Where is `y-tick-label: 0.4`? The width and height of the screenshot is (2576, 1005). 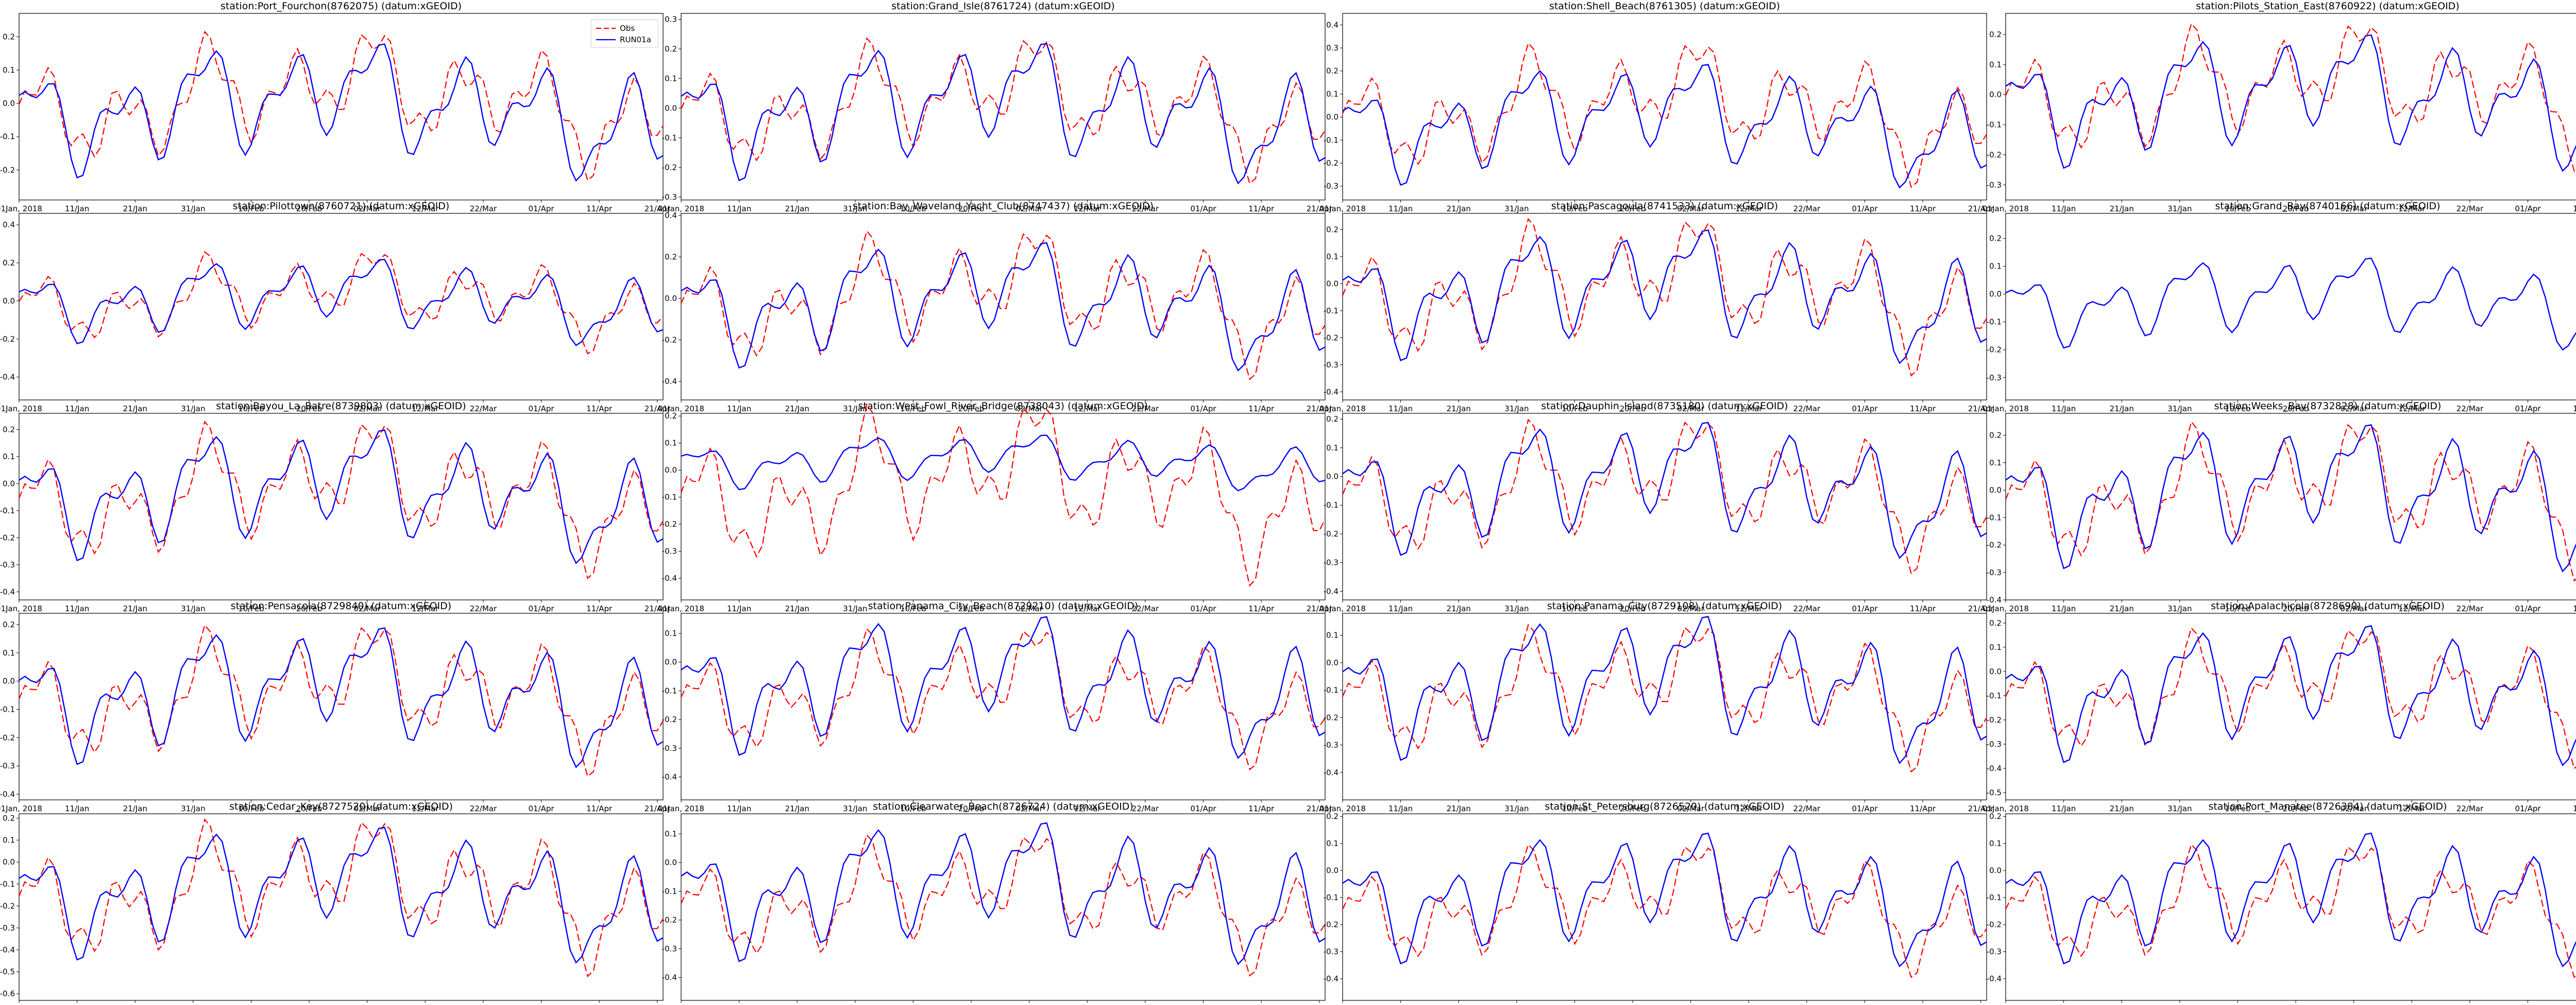
y-tick-label: 0.4 is located at coordinates (1332, 24).